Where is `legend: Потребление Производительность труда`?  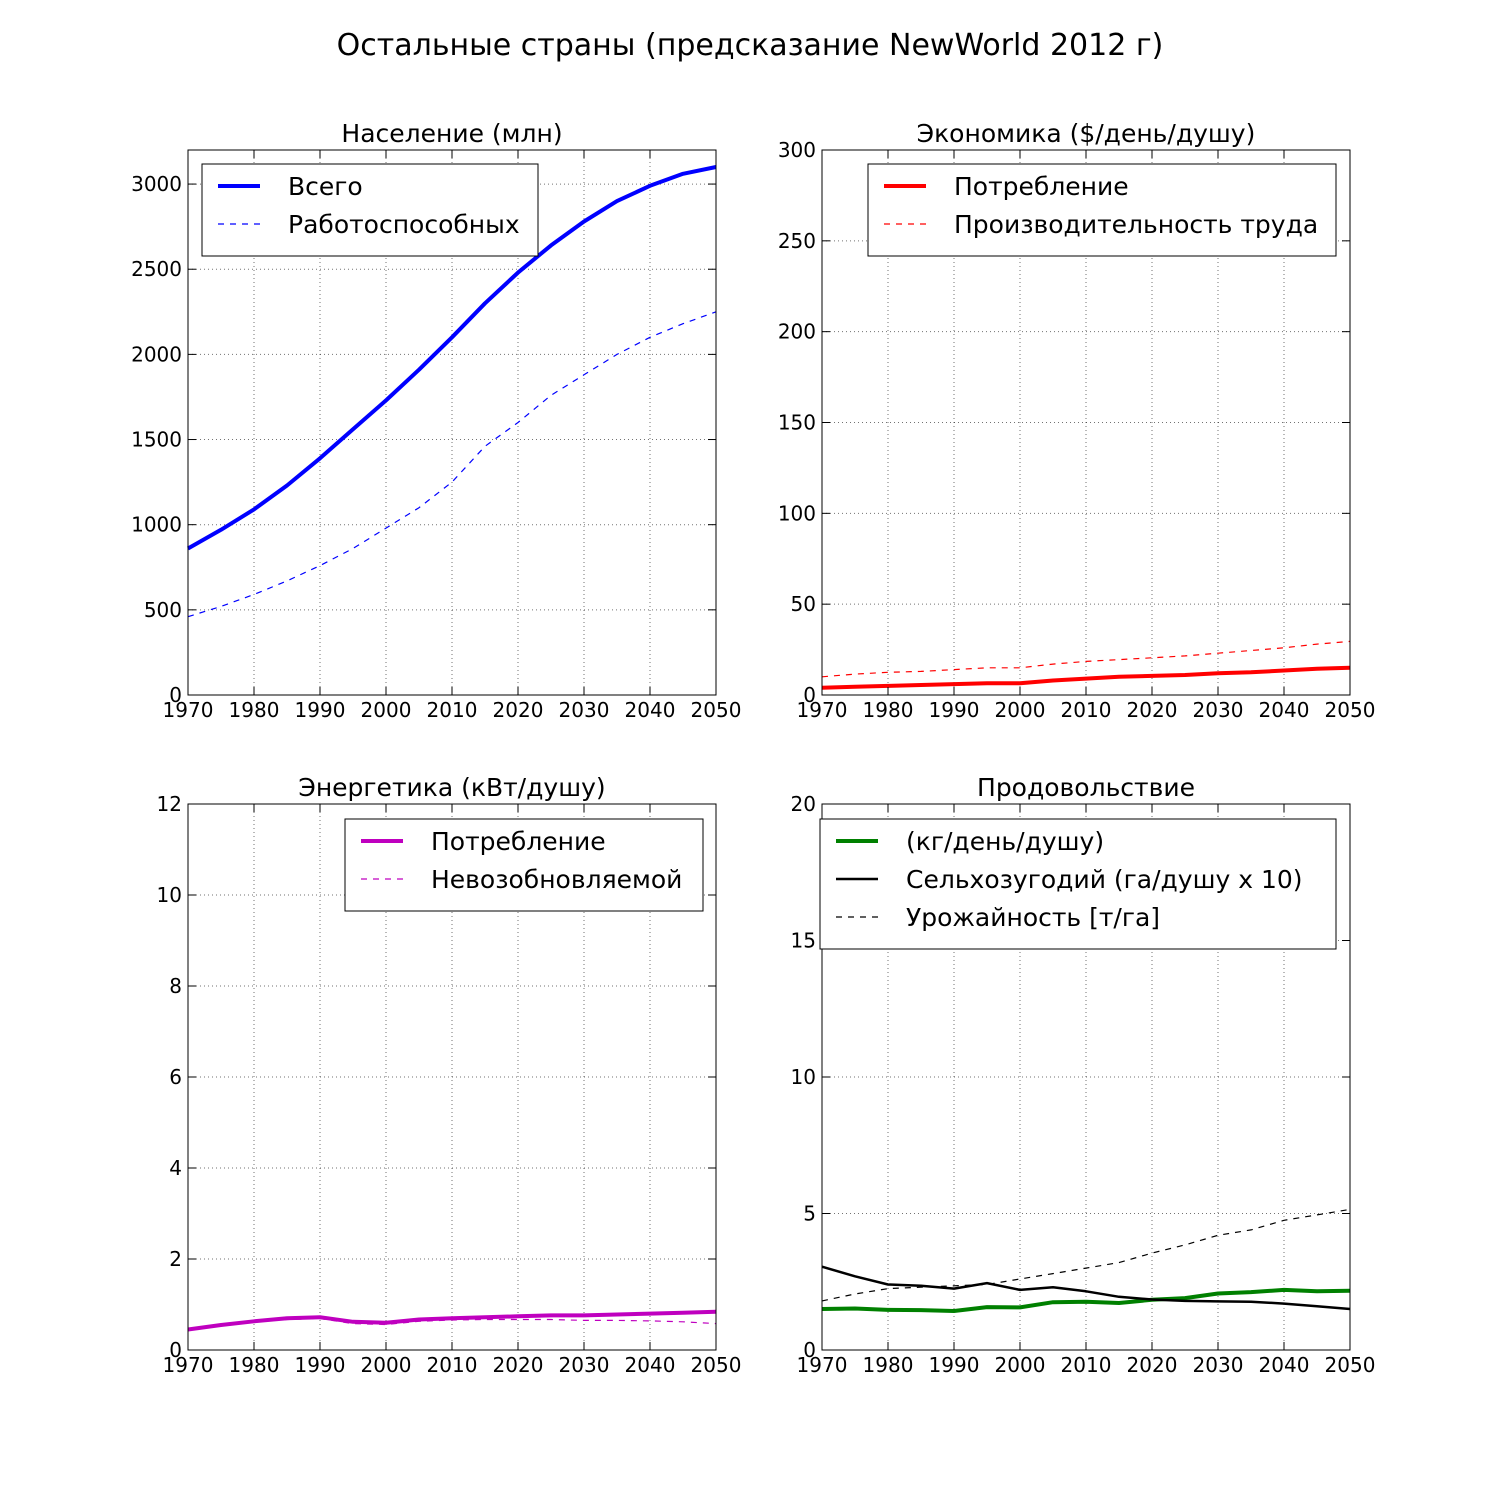 legend: Потребление Производительность труда is located at coordinates (1102, 210).